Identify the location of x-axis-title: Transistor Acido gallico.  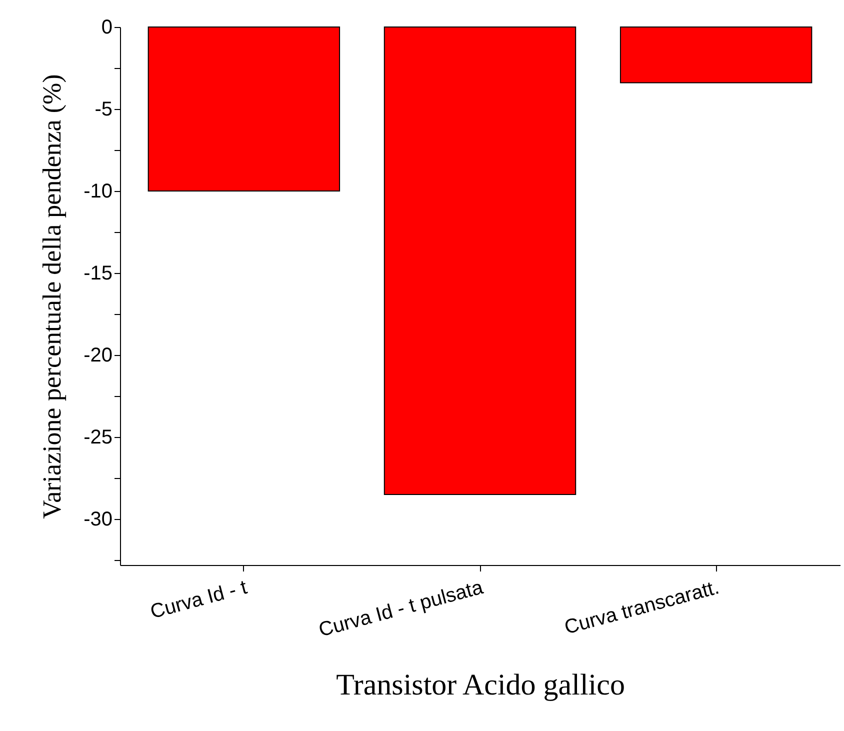
(480, 685).